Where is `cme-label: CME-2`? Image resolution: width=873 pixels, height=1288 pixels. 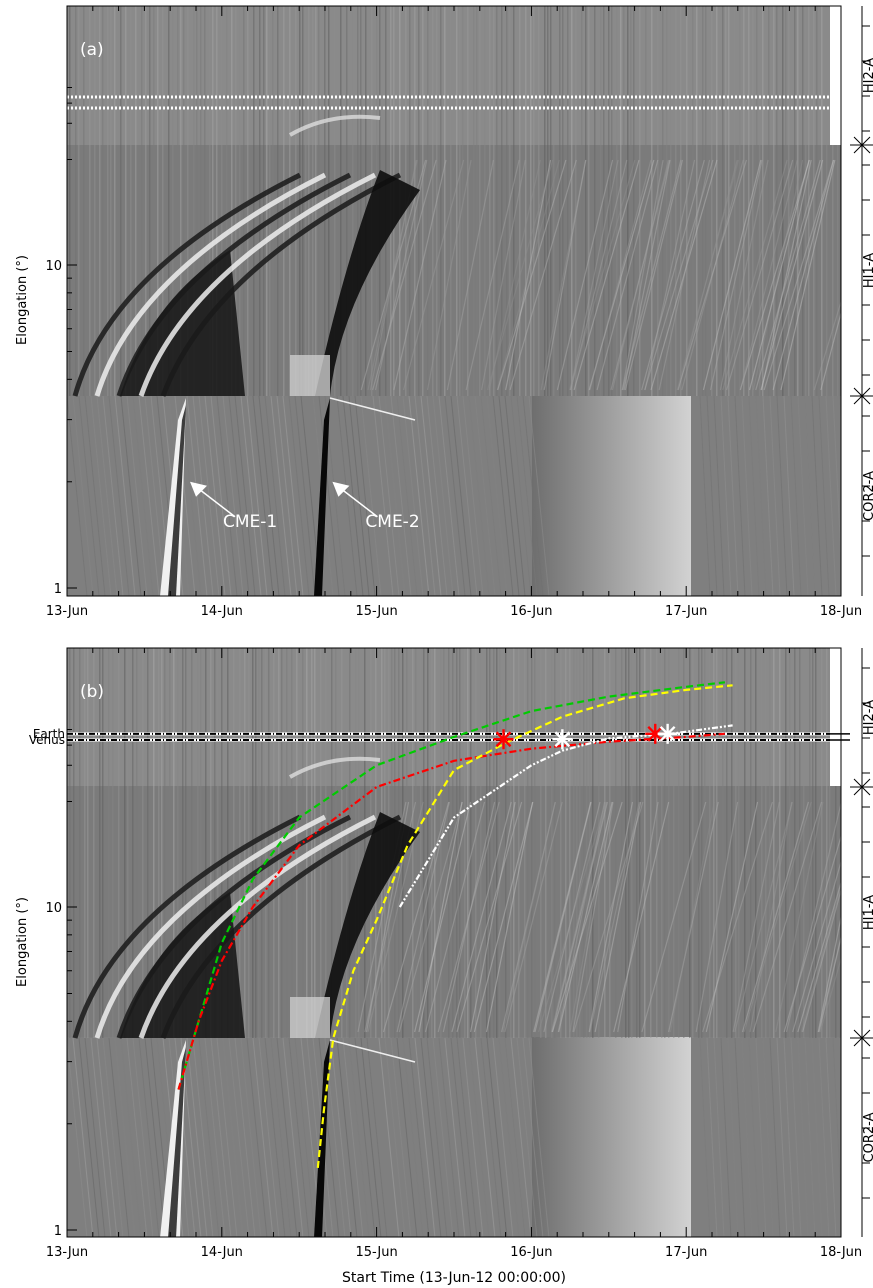
cme-label: CME-2 is located at coordinates (392, 522).